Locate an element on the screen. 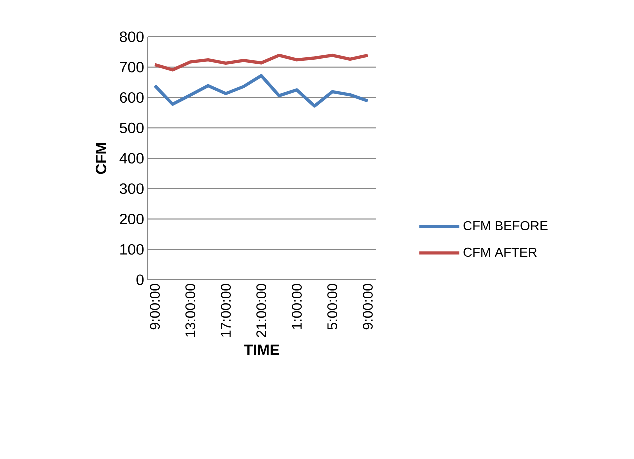 This screenshot has height=459, width=634. y-tick-label: 600 is located at coordinates (132, 98).